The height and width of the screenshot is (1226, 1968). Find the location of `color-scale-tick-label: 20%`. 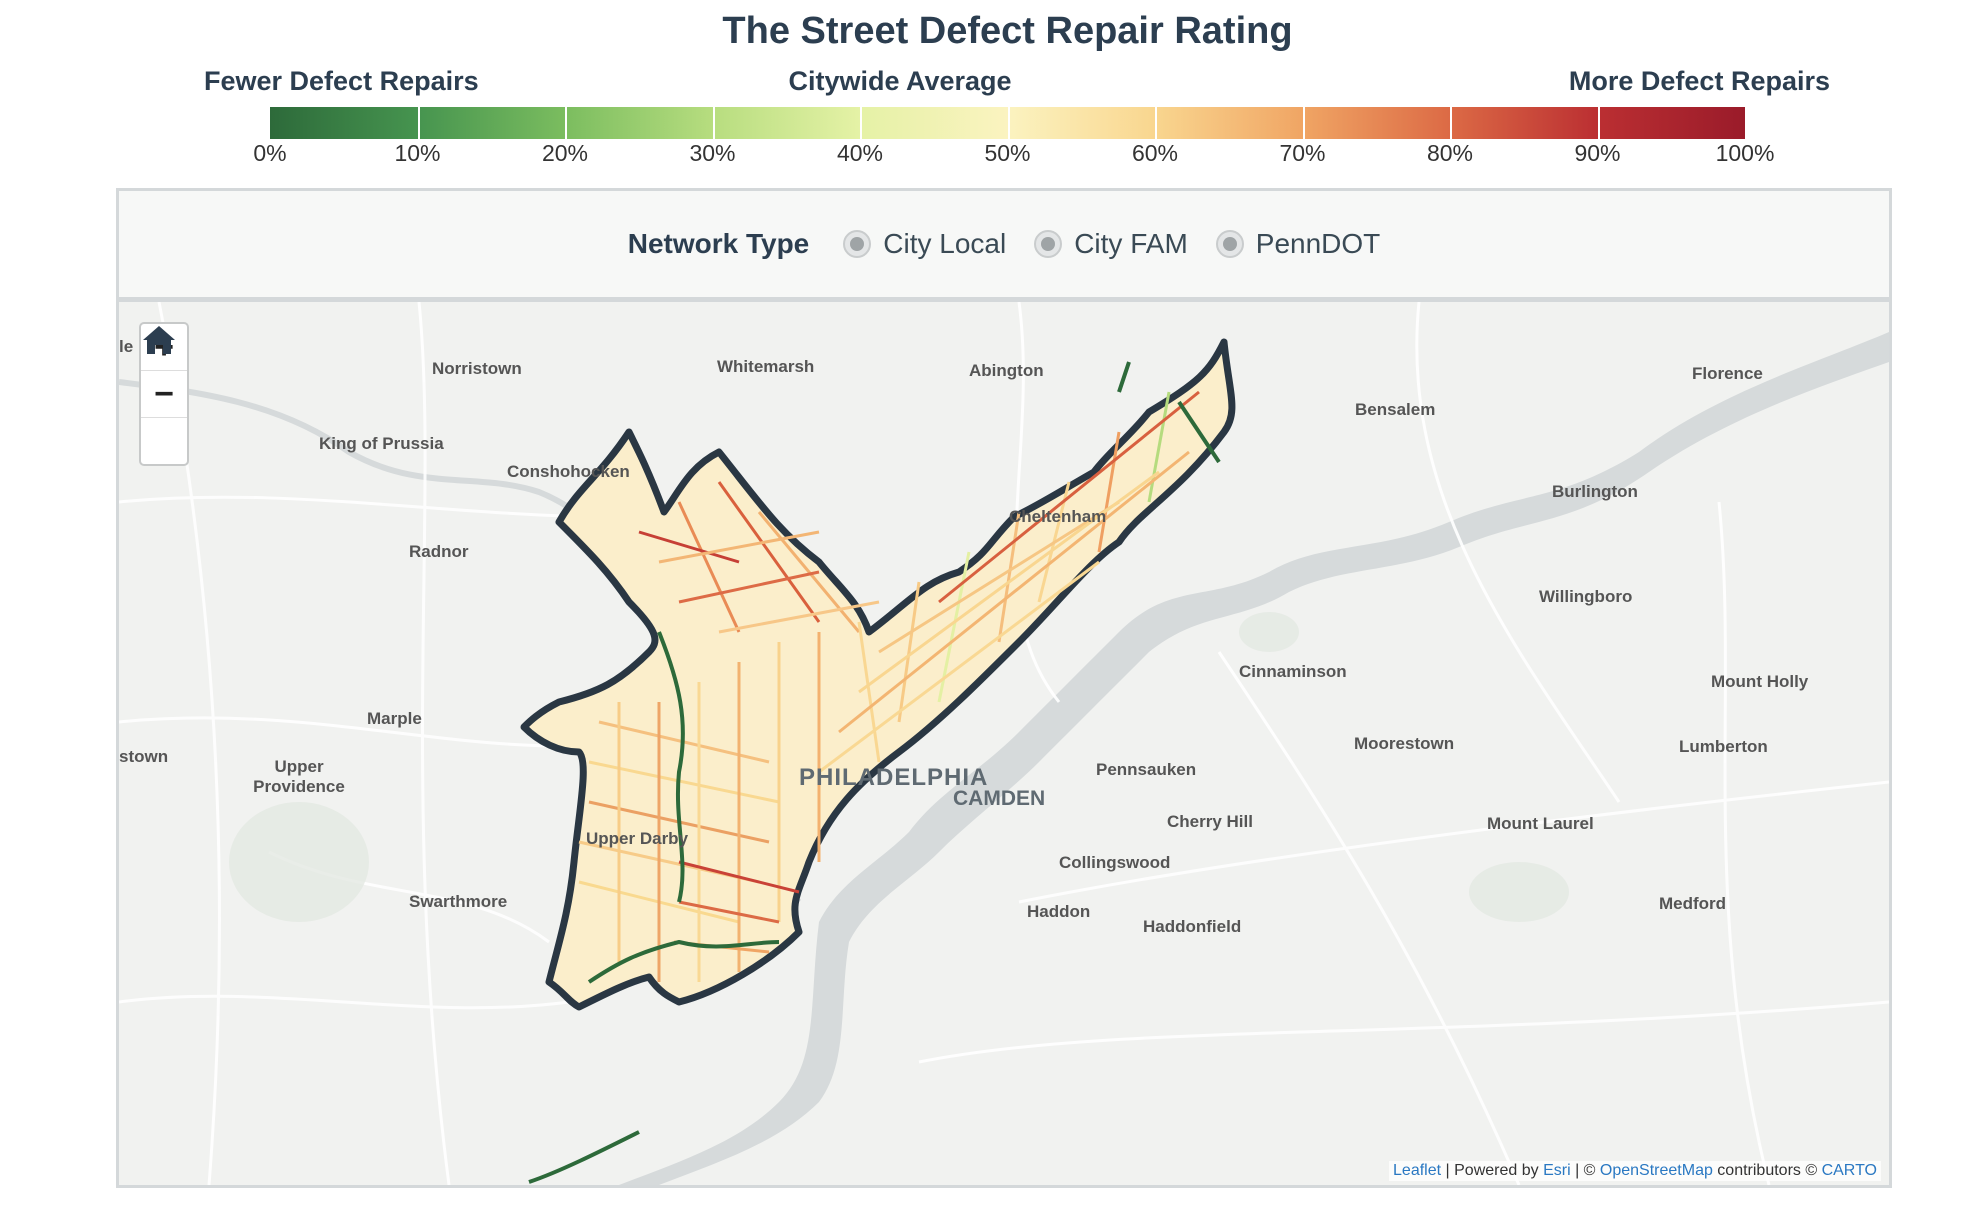

color-scale-tick-label: 20% is located at coordinates (565, 153).